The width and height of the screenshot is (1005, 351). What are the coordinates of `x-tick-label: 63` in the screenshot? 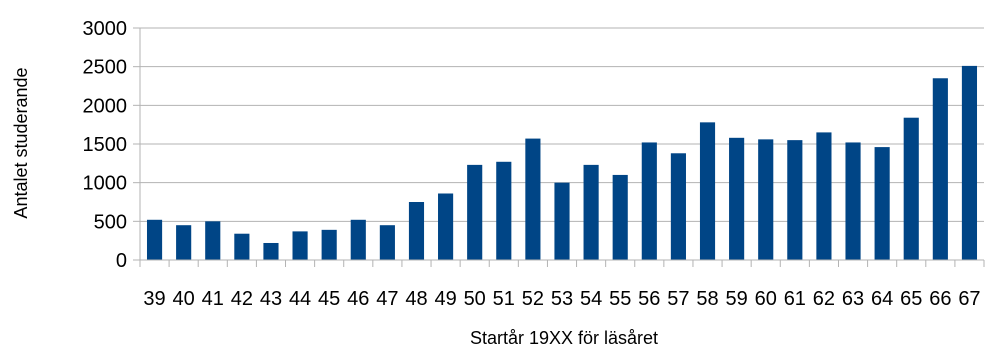 It's located at (853, 299).